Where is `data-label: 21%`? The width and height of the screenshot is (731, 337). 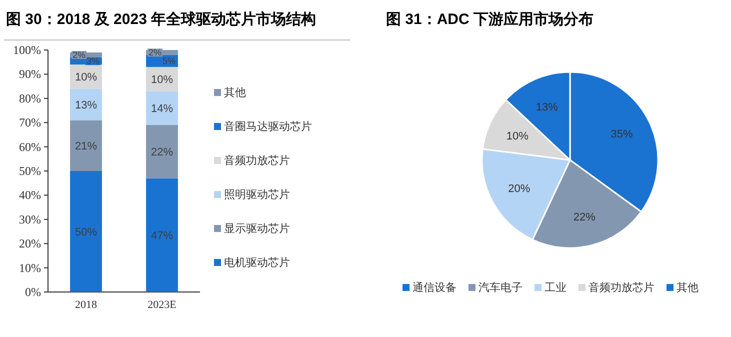
data-label: 21% is located at coordinates (86, 146).